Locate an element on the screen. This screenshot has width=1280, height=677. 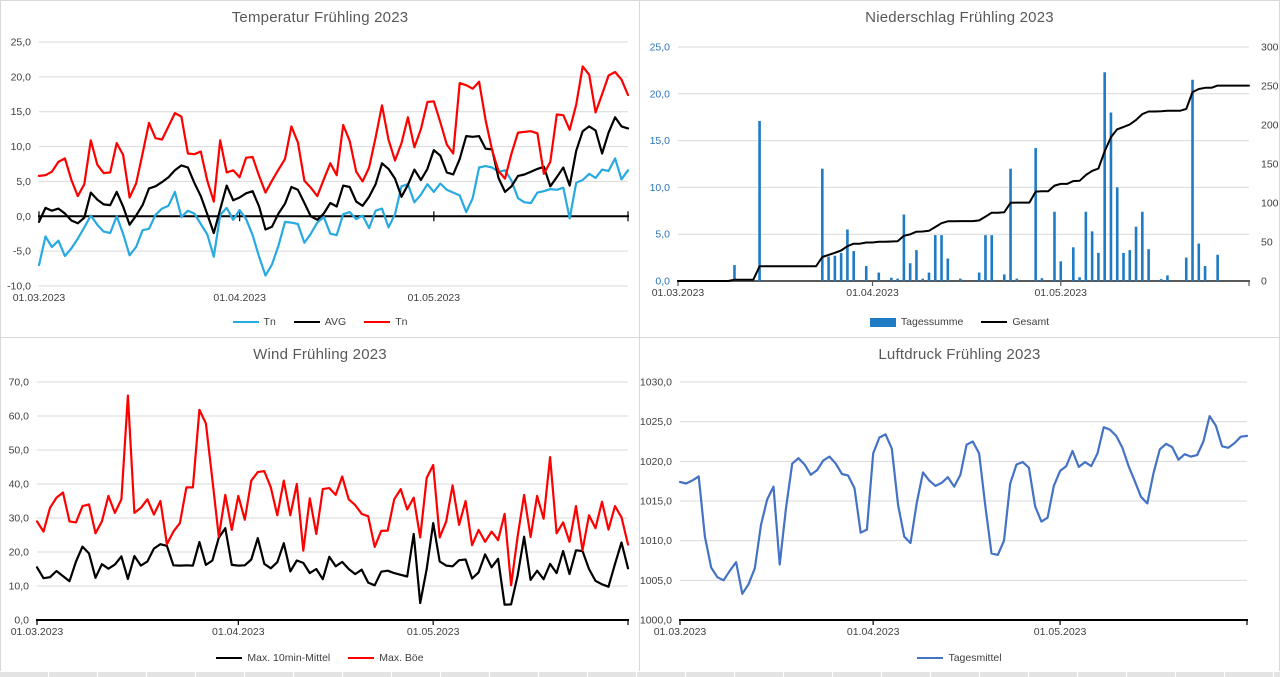
legend-label: Tagesmittel is located at coordinates (975, 658).